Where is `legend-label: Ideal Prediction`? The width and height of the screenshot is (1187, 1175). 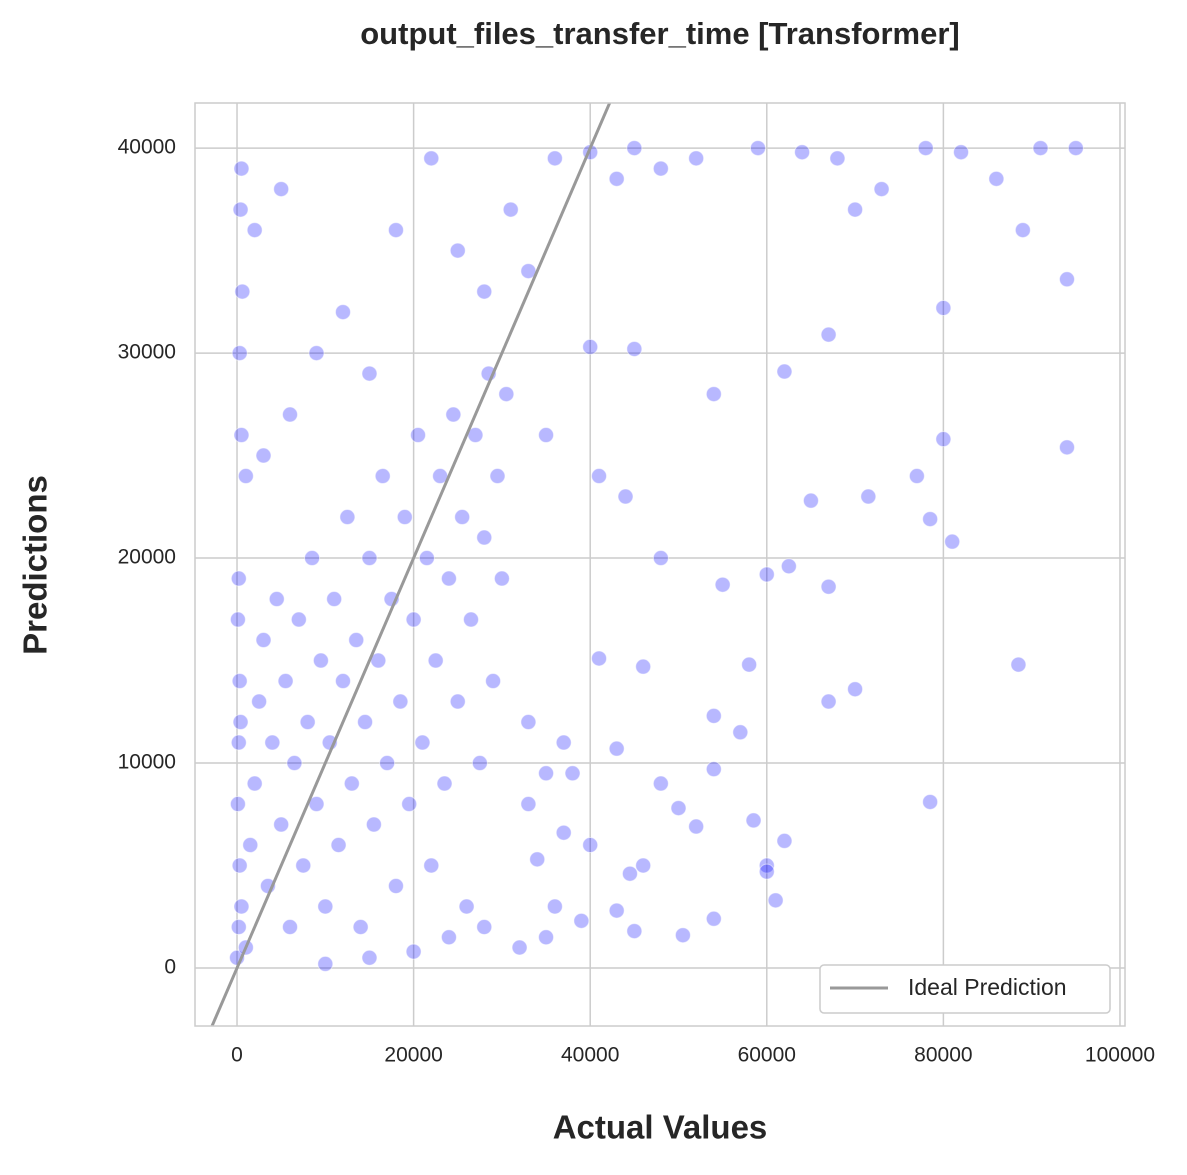 legend-label: Ideal Prediction is located at coordinates (987, 987).